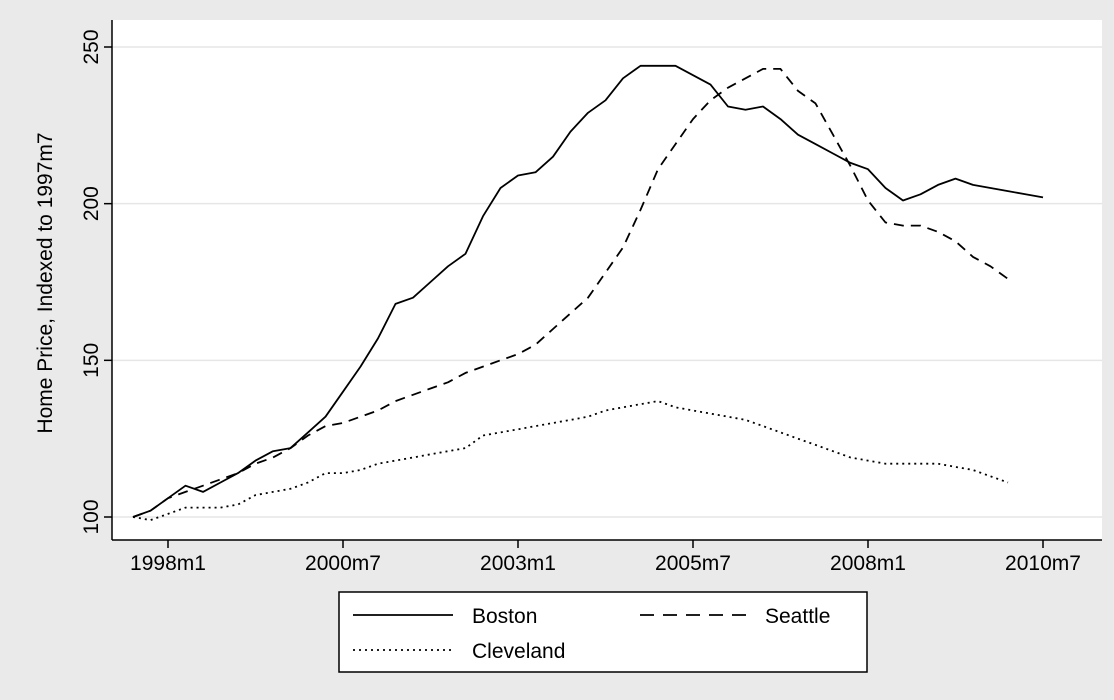 This screenshot has height=700, width=1114. What do you see at coordinates (91, 46) in the screenshot?
I see `y-tick-label: 250` at bounding box center [91, 46].